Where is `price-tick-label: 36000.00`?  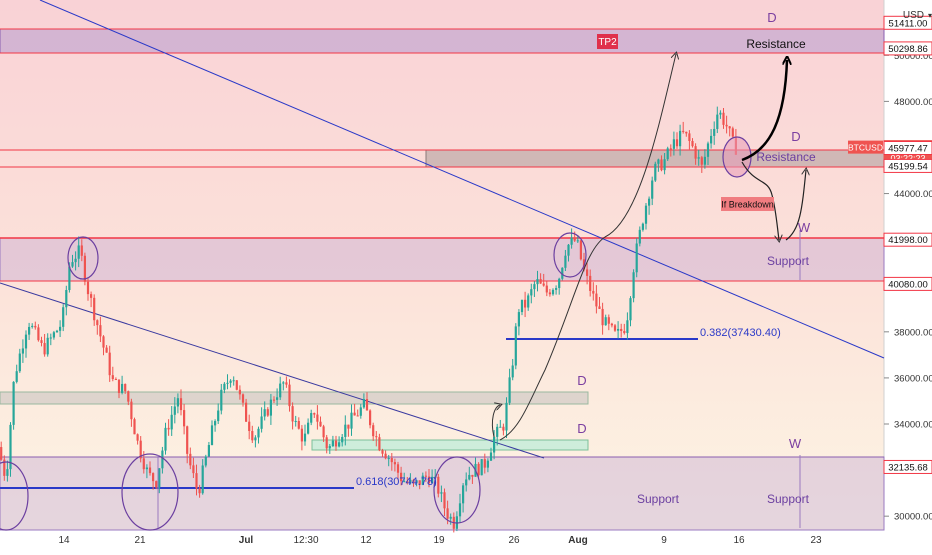
price-tick-label: 36000.00 is located at coordinates (913, 378).